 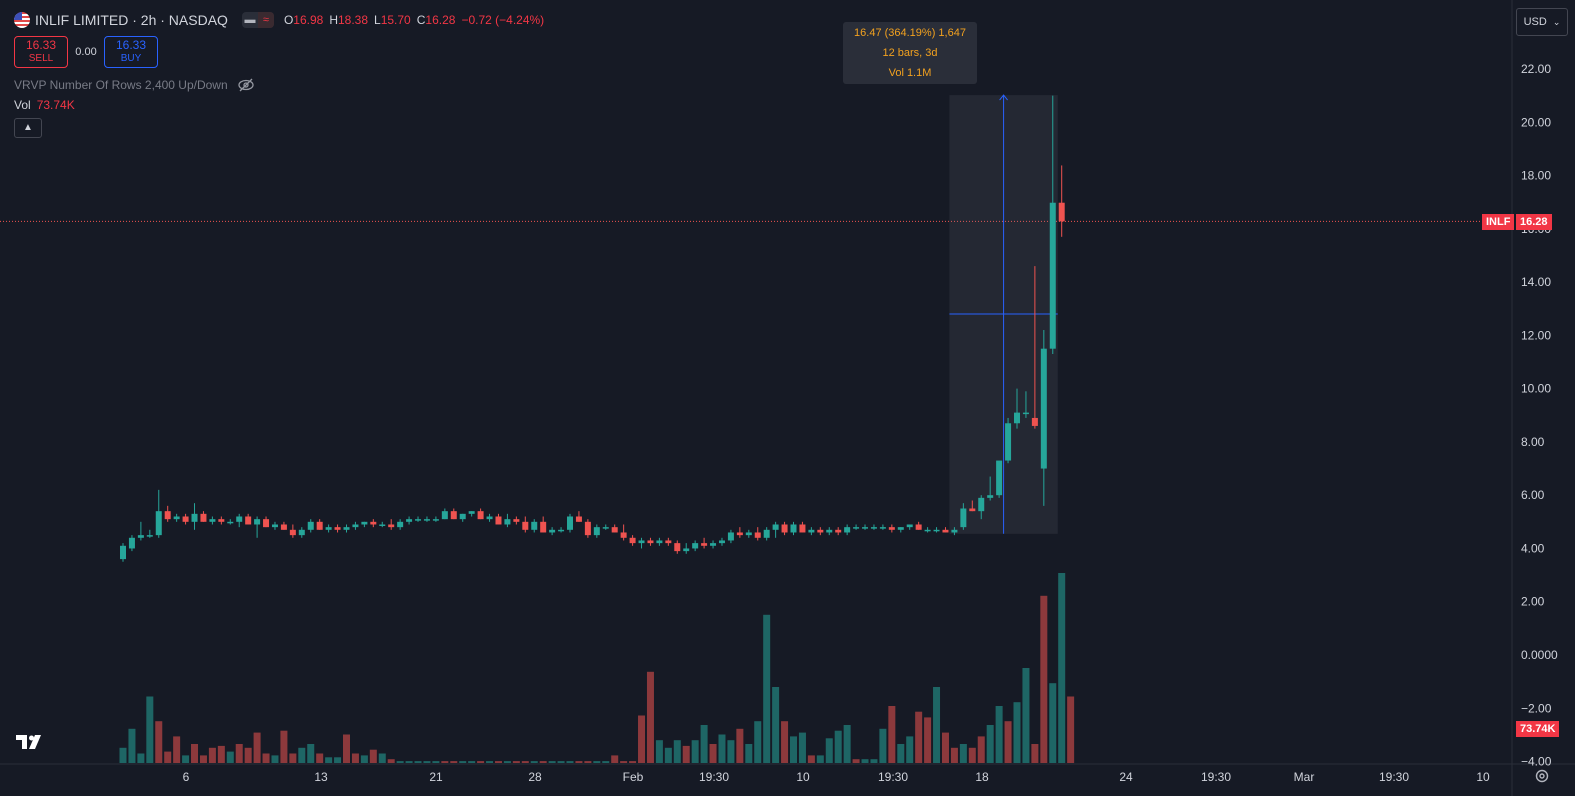 I want to click on open-label: O, so click(x=288, y=20).